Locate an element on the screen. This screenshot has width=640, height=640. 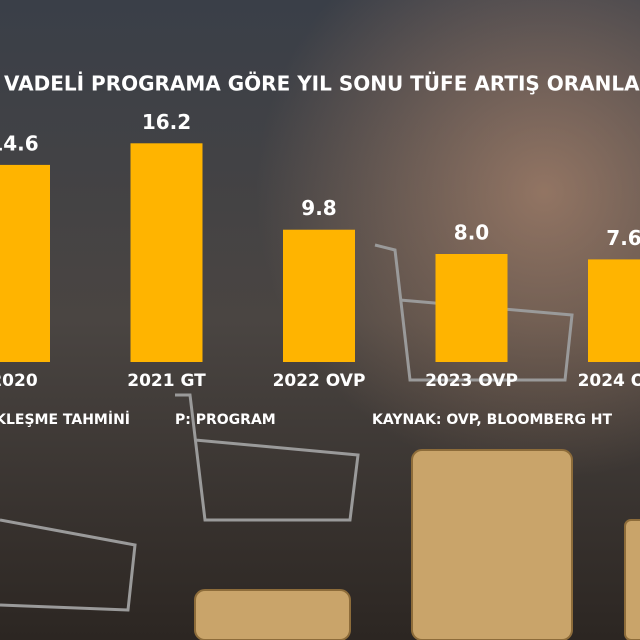
x-tick-label: 2020 is located at coordinates (19, 381).